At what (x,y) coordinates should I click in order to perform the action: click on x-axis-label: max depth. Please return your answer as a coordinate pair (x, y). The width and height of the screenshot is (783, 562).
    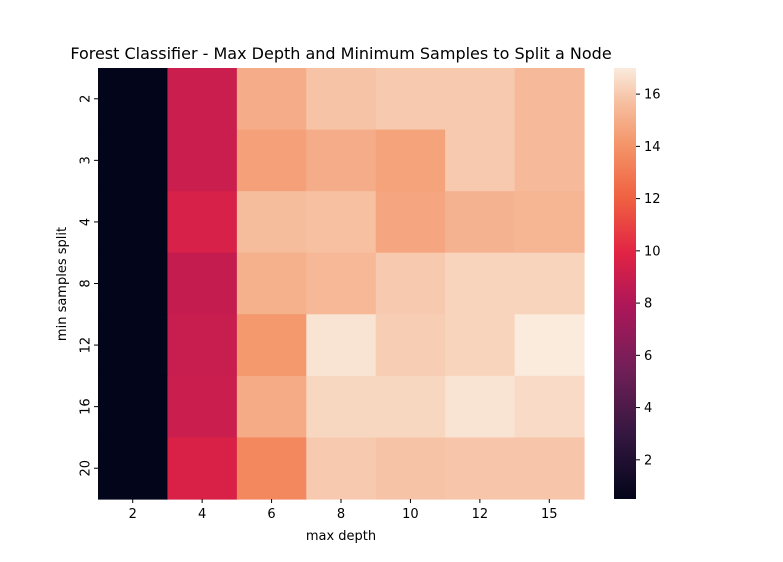
    Looking at the image, I should click on (341, 536).